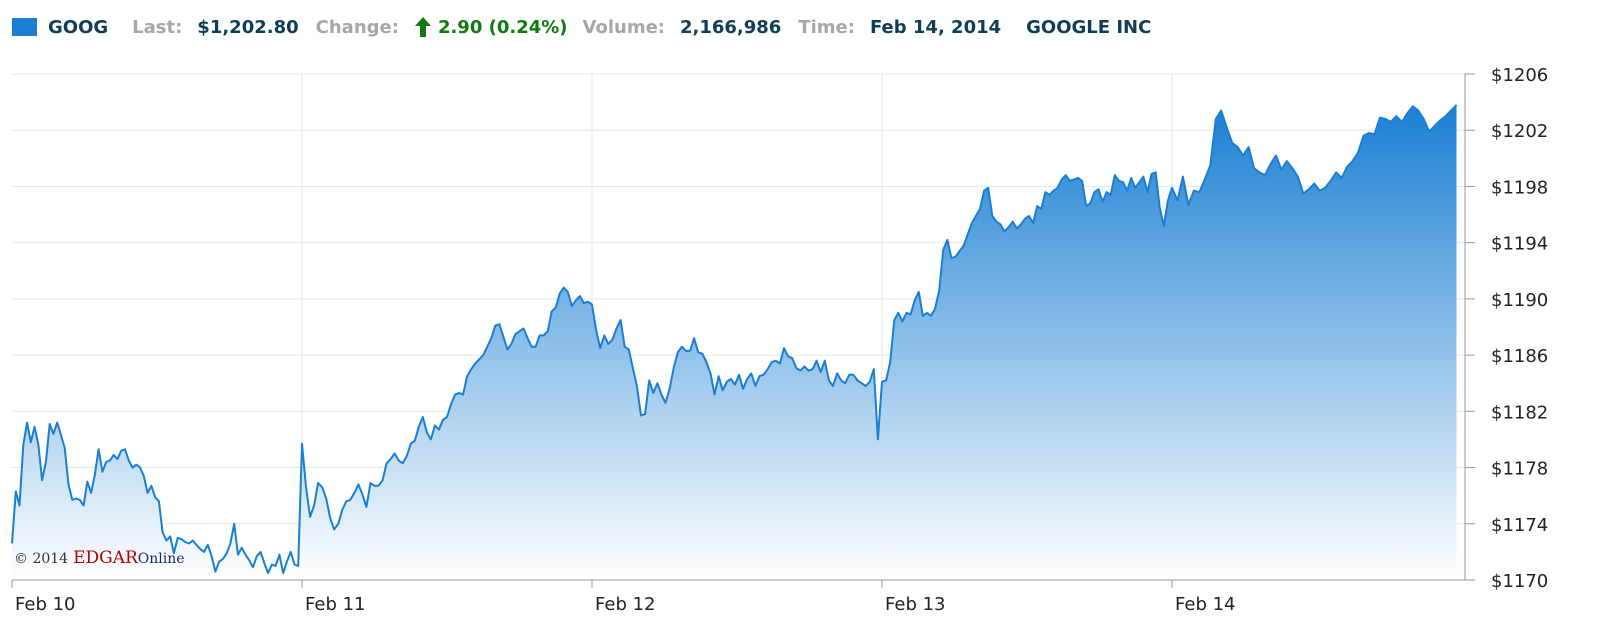 The width and height of the screenshot is (1606, 638). What do you see at coordinates (78, 27) in the screenshot?
I see `ticker-symbol: GOOG` at bounding box center [78, 27].